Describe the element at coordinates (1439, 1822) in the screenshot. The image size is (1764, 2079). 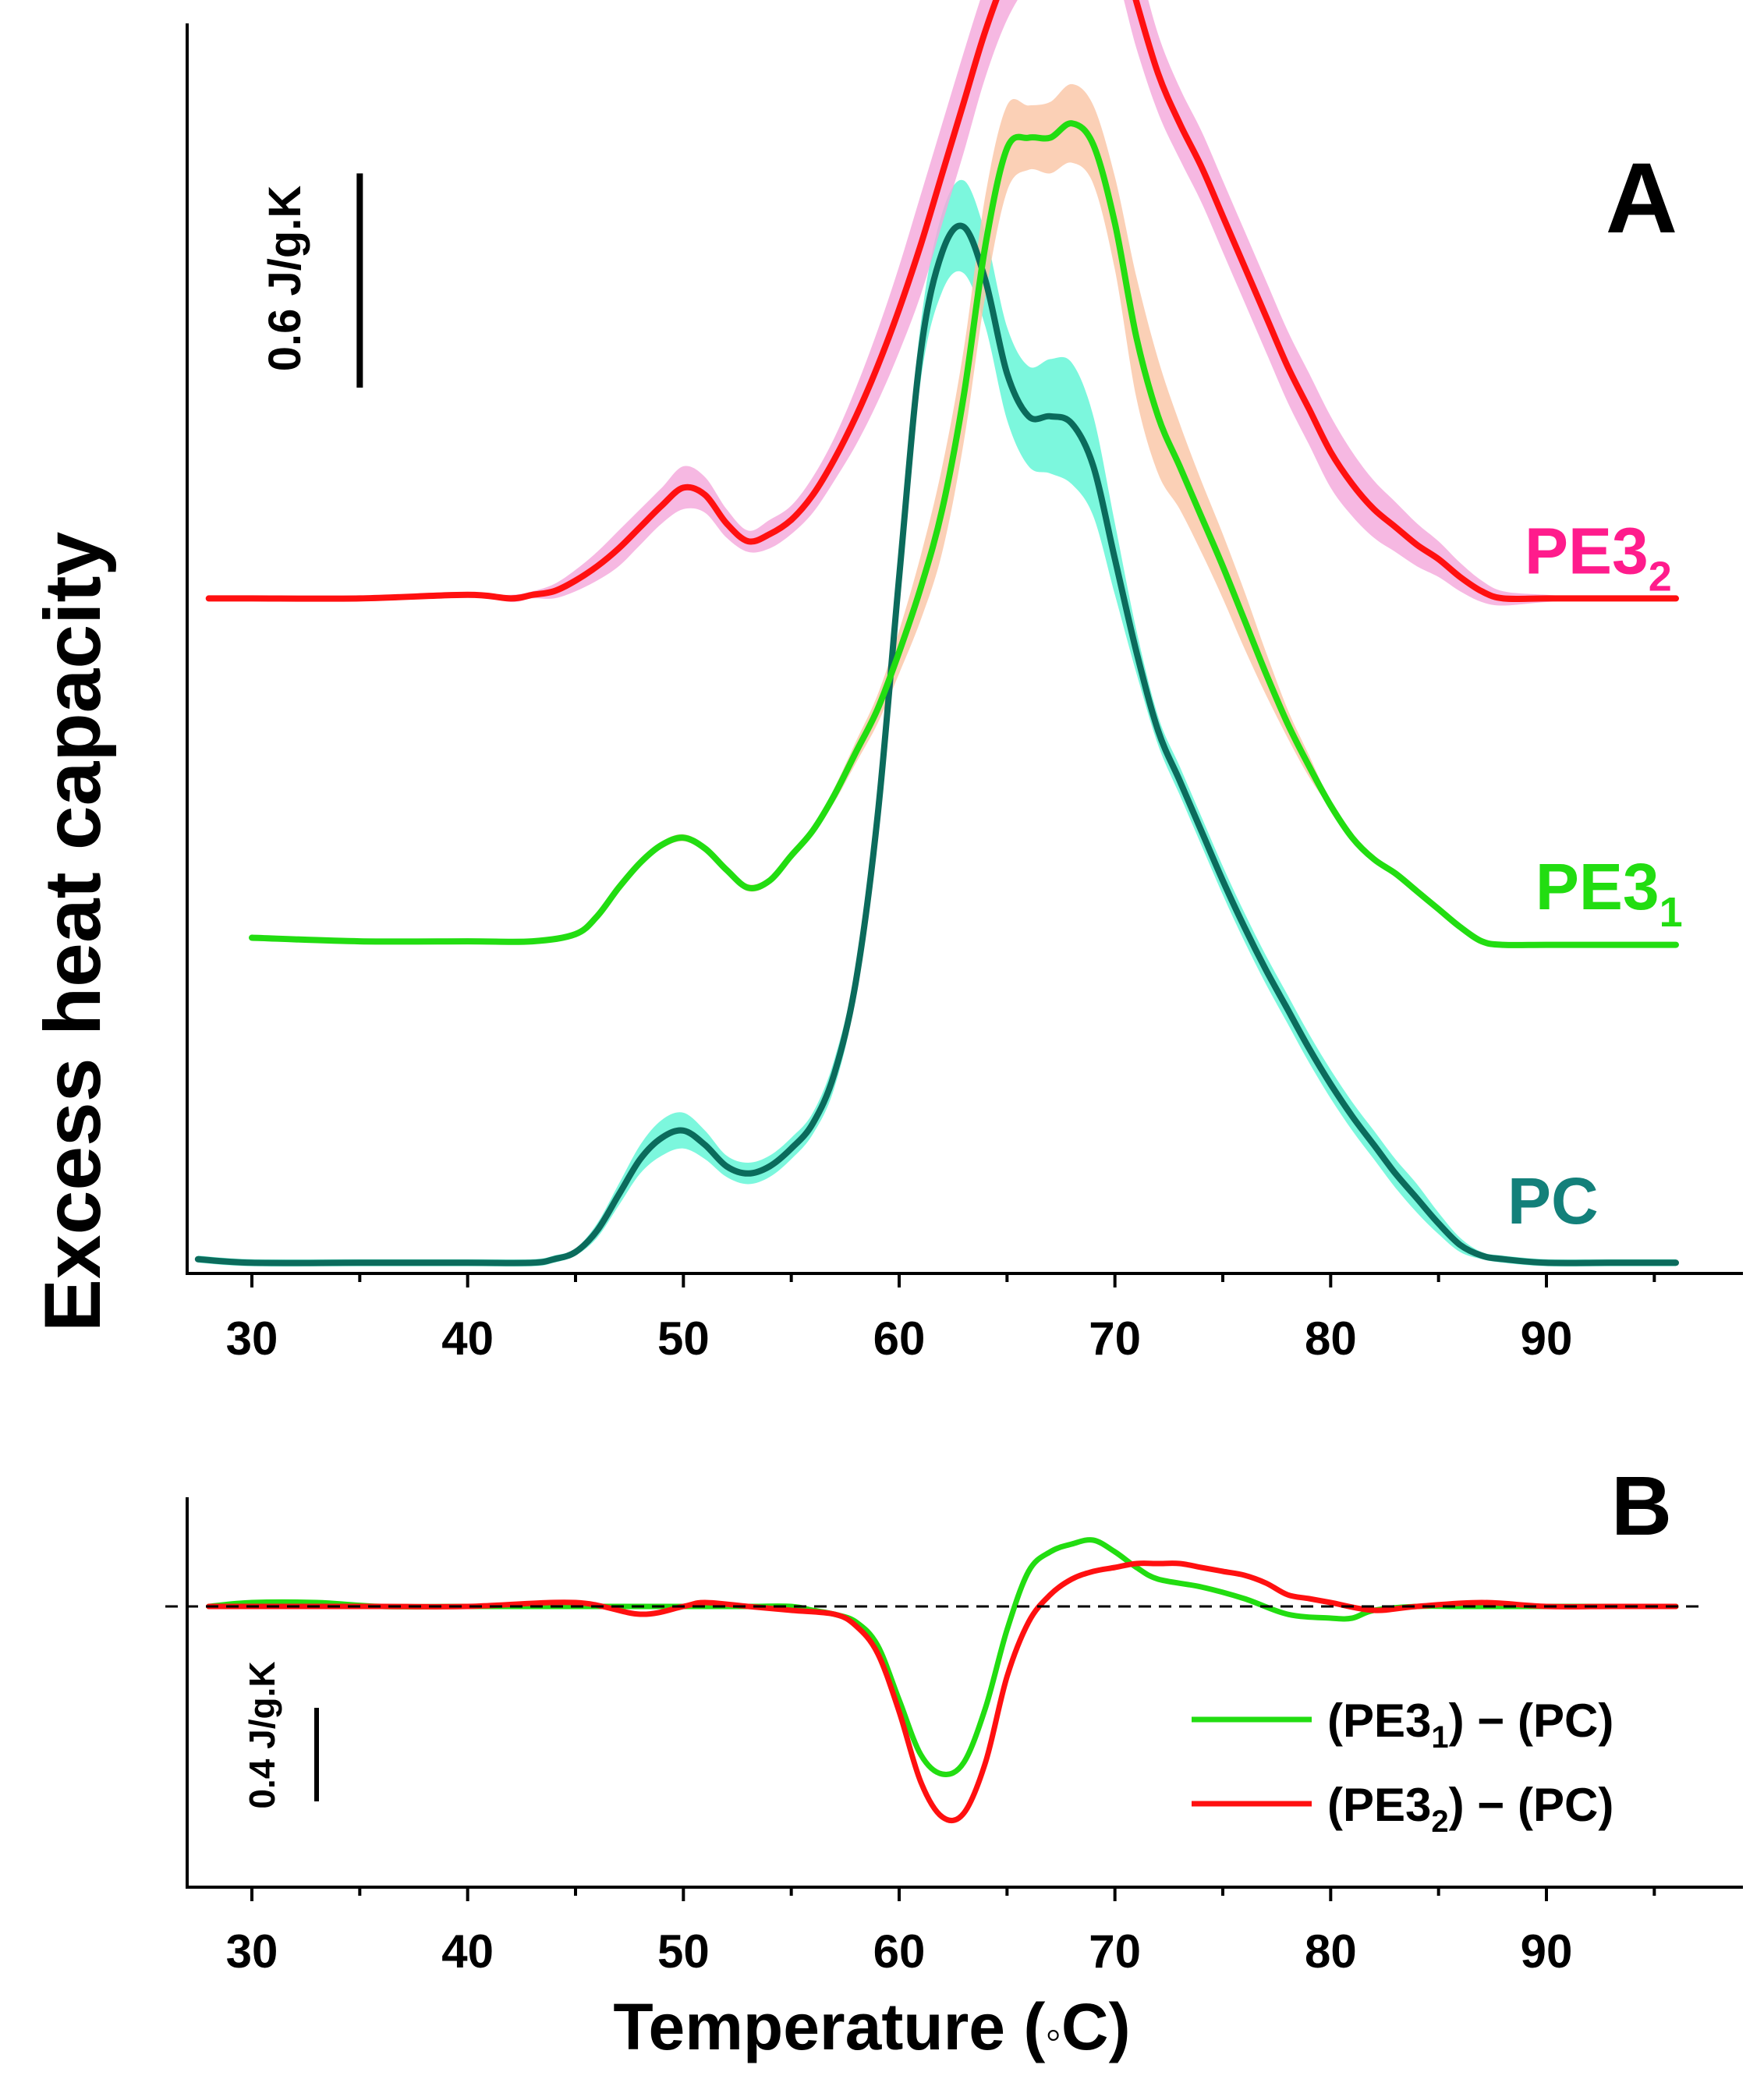
I see `legend-subscript: 2` at that location.